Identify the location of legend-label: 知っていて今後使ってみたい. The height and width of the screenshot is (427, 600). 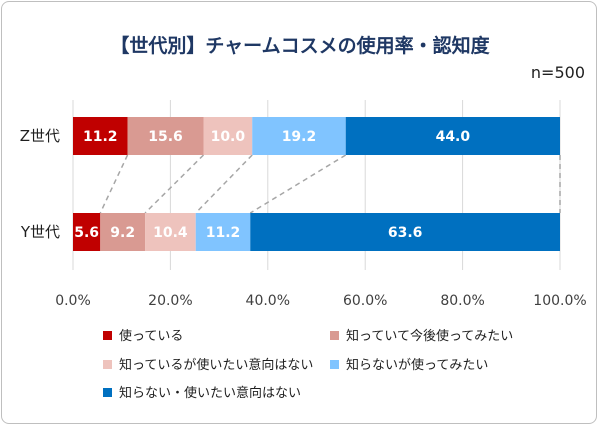
(429, 336).